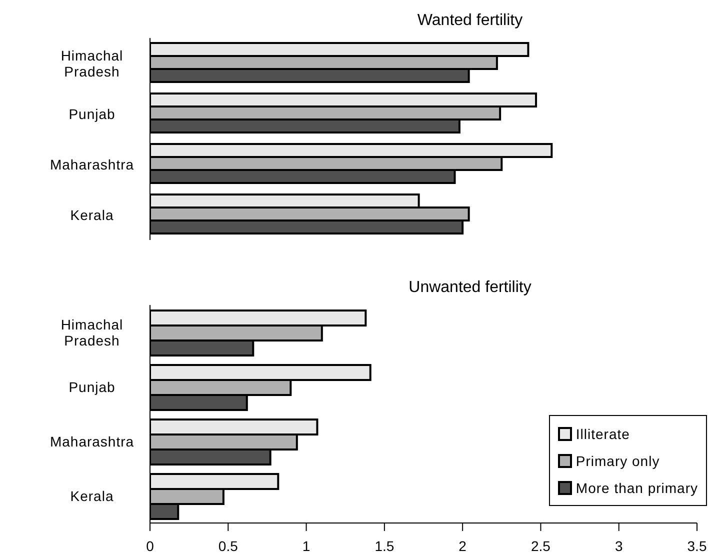 The width and height of the screenshot is (713, 556). I want to click on x-tick-label: 2, so click(462, 546).